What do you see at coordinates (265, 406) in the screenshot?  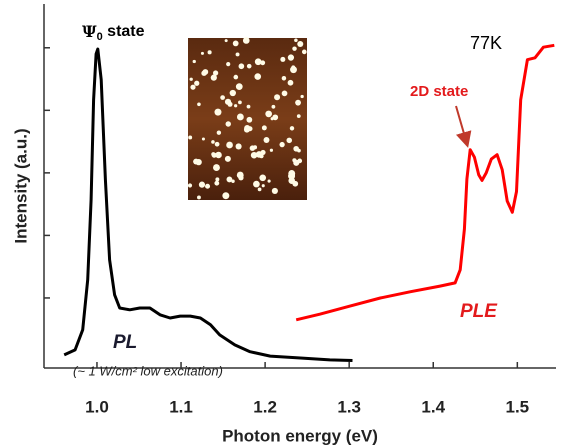 I see `x-tick-label: 1.2` at bounding box center [265, 406].